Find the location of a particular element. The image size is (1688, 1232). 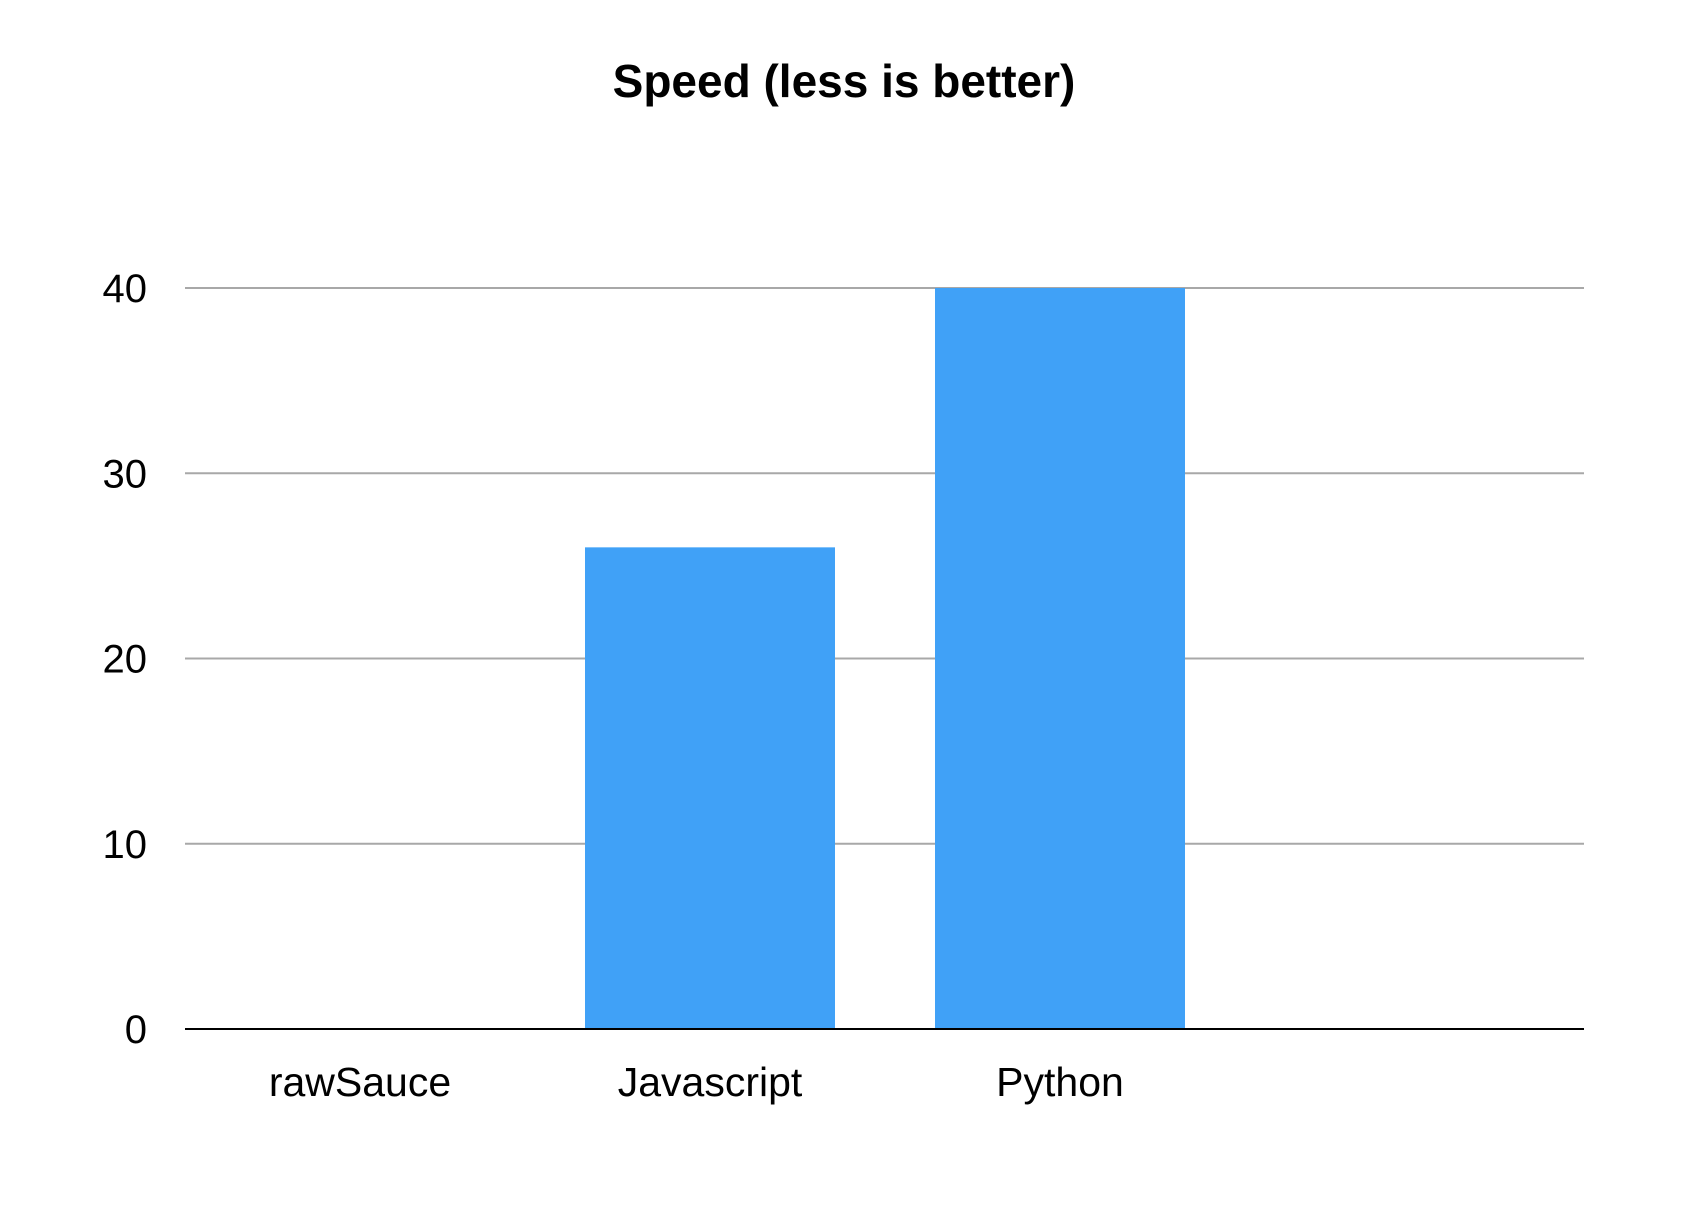

x-tick-label: Javascript is located at coordinates (710, 1082).